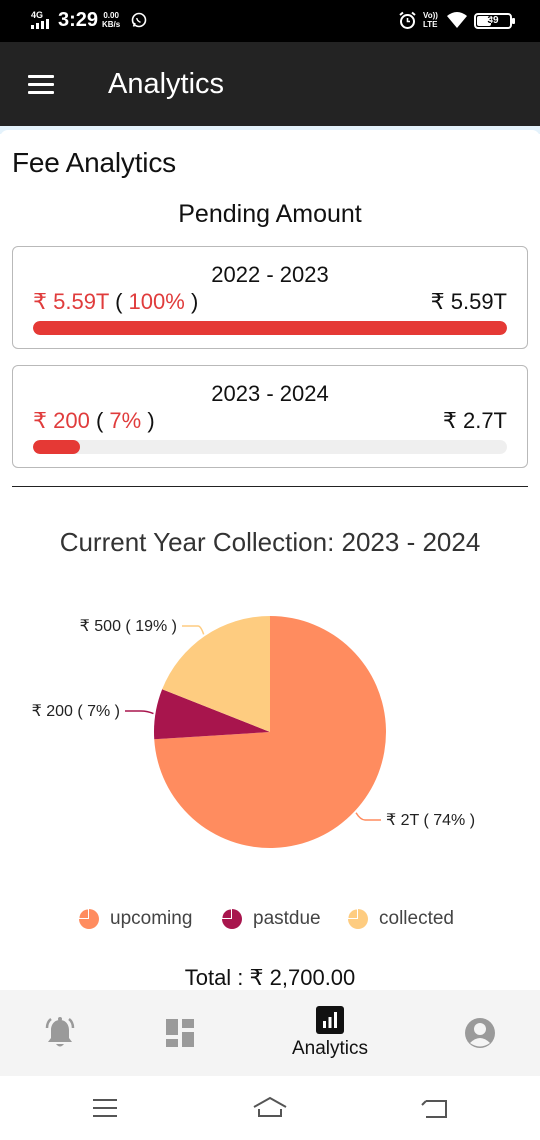 This screenshot has width=540, height=1140. I want to click on recent-apps-icon, so click(105, 1108).